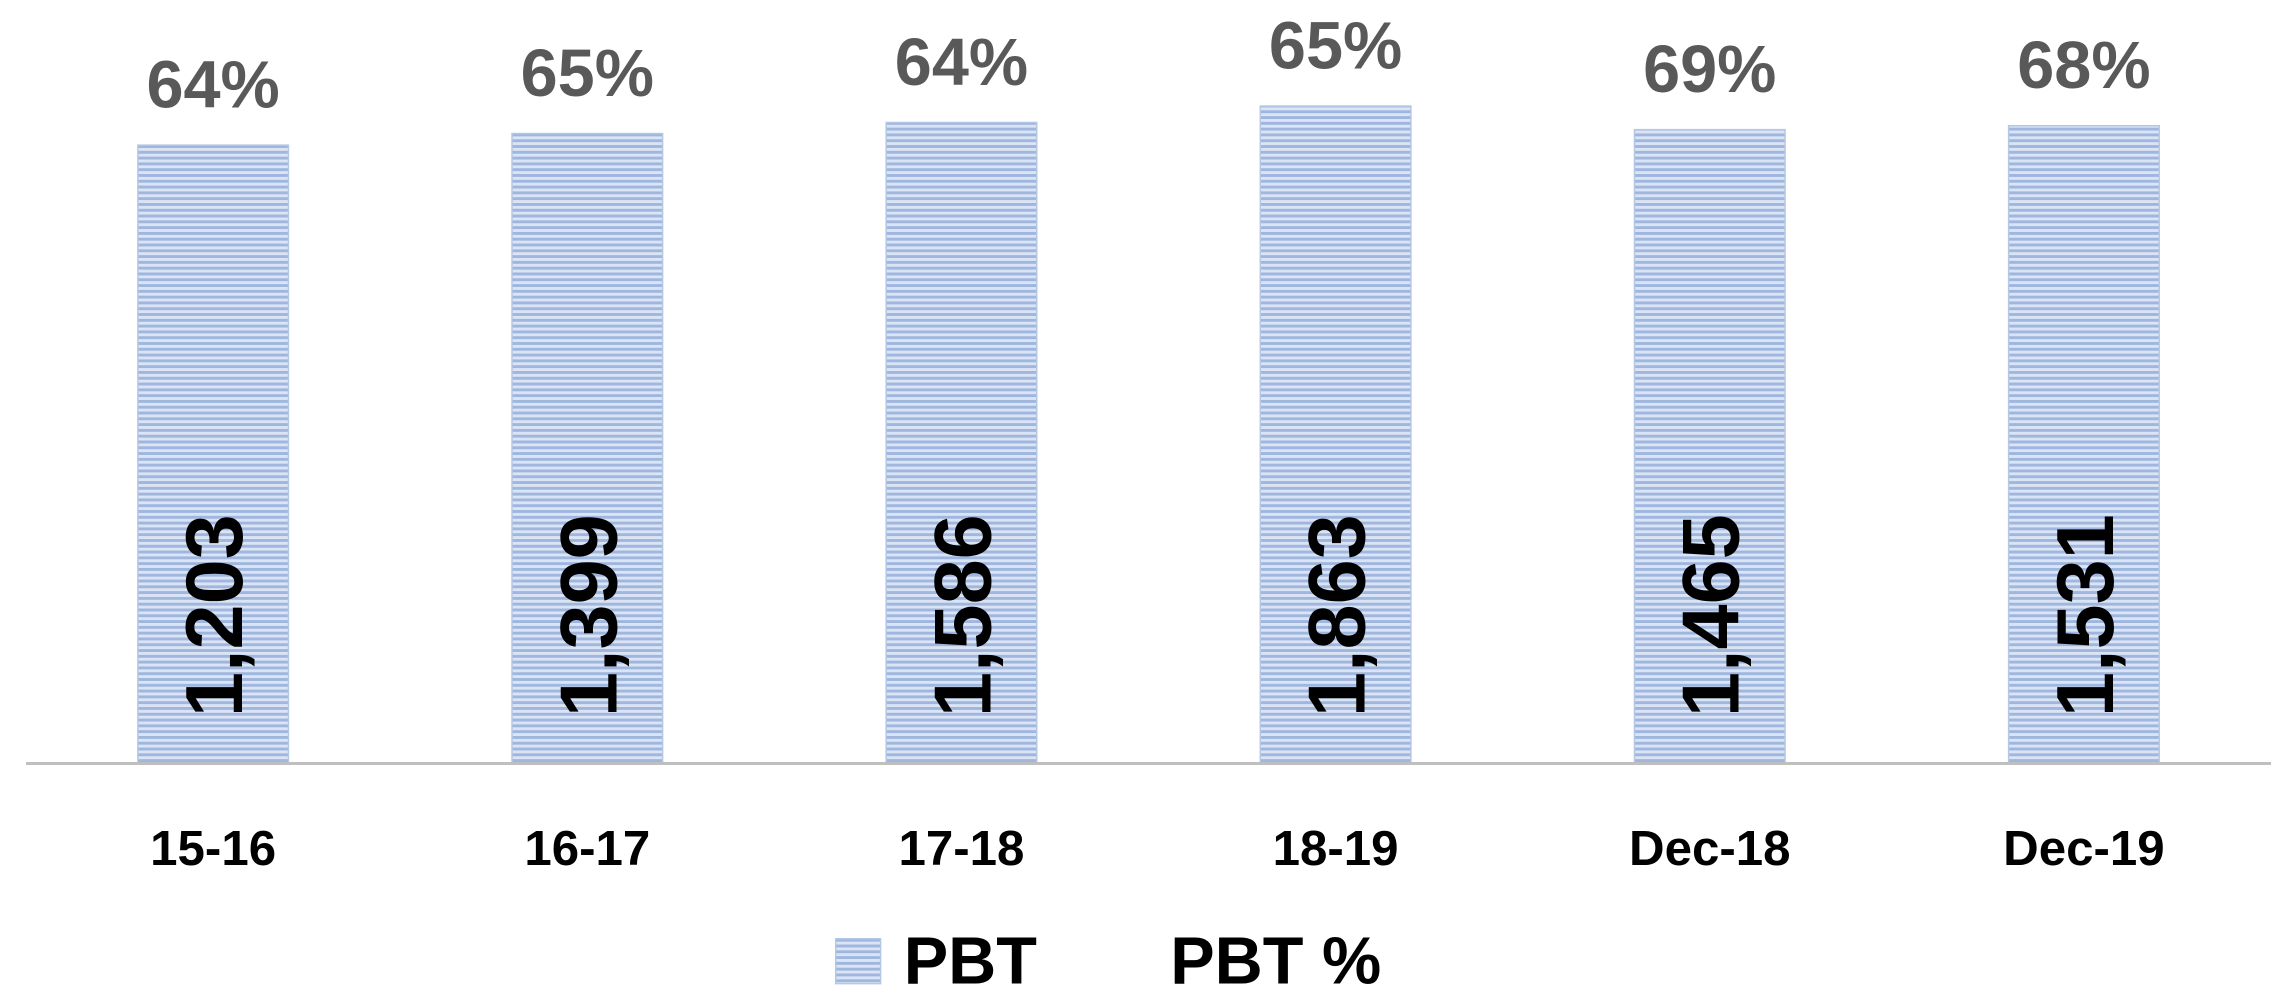 The height and width of the screenshot is (994, 2271). What do you see at coordinates (587, 848) in the screenshot?
I see `x-tick-label: 16-17` at bounding box center [587, 848].